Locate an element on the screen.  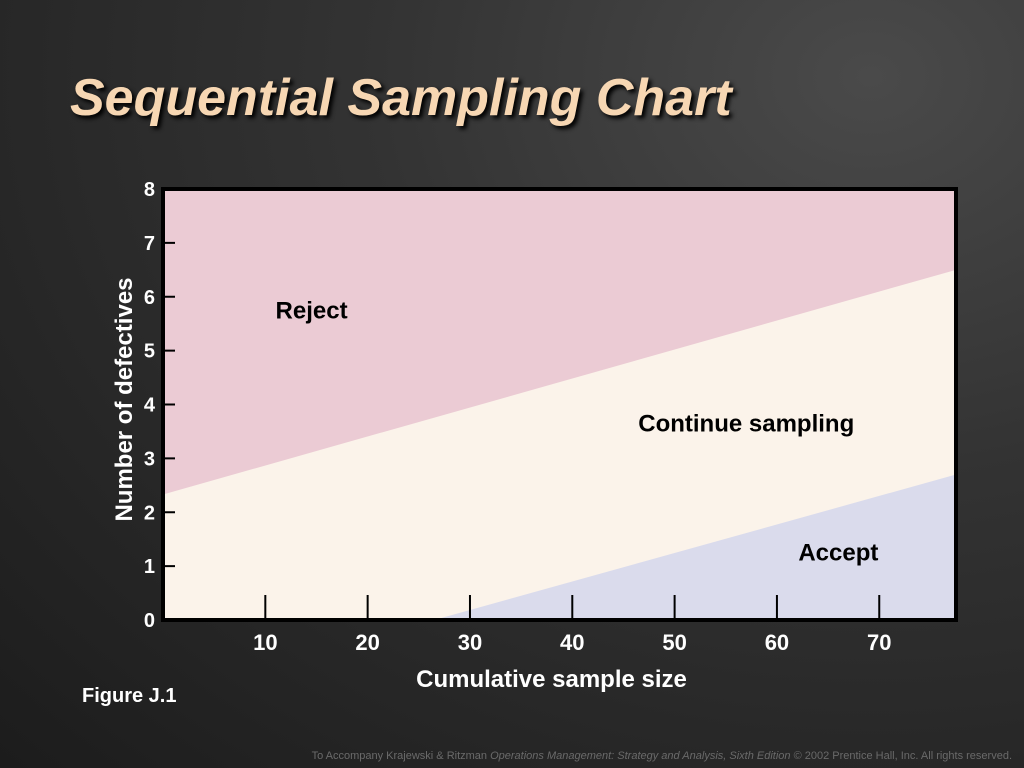
x-tick-label: 30 is located at coordinates (470, 642).